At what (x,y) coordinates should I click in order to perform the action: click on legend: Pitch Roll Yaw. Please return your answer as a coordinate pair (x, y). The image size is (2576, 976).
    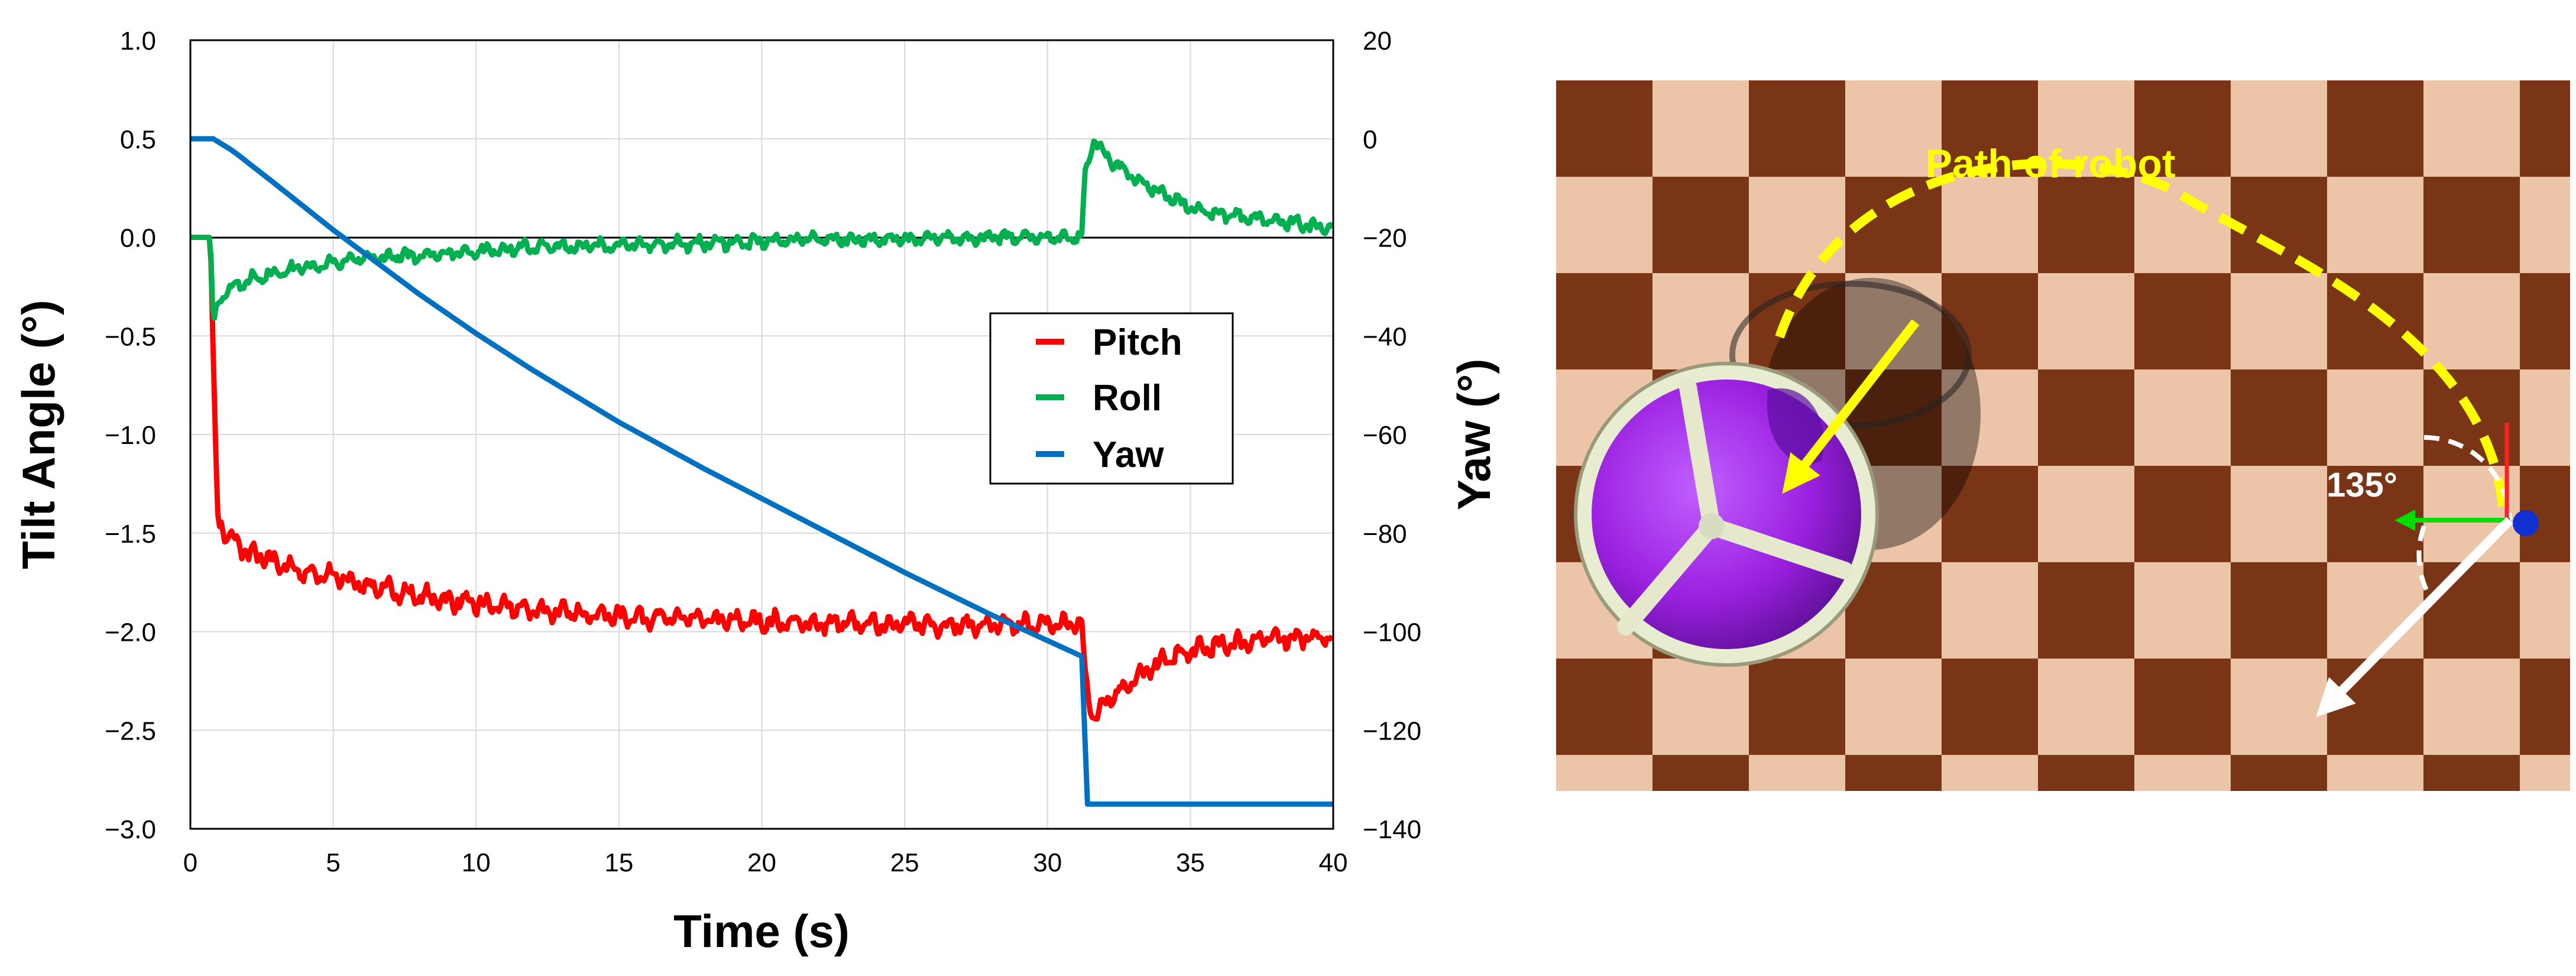
    Looking at the image, I should click on (1111, 398).